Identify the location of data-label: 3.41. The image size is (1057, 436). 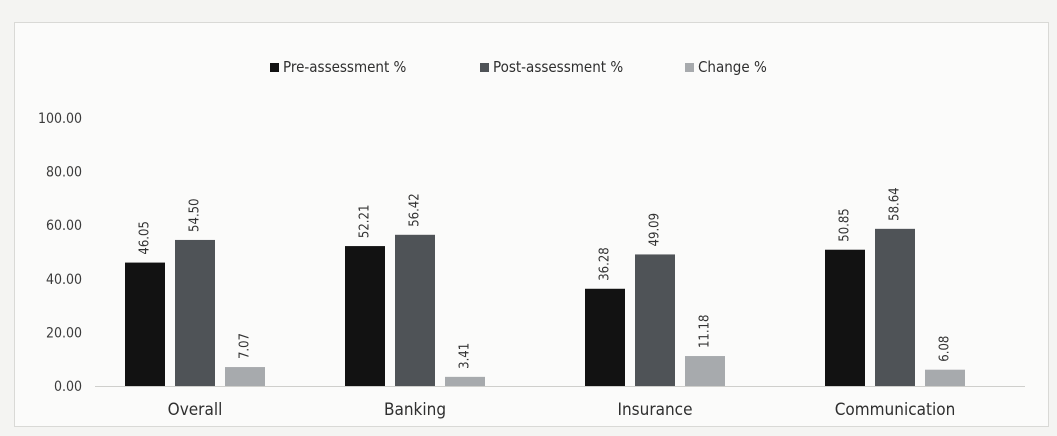
(465, 356).